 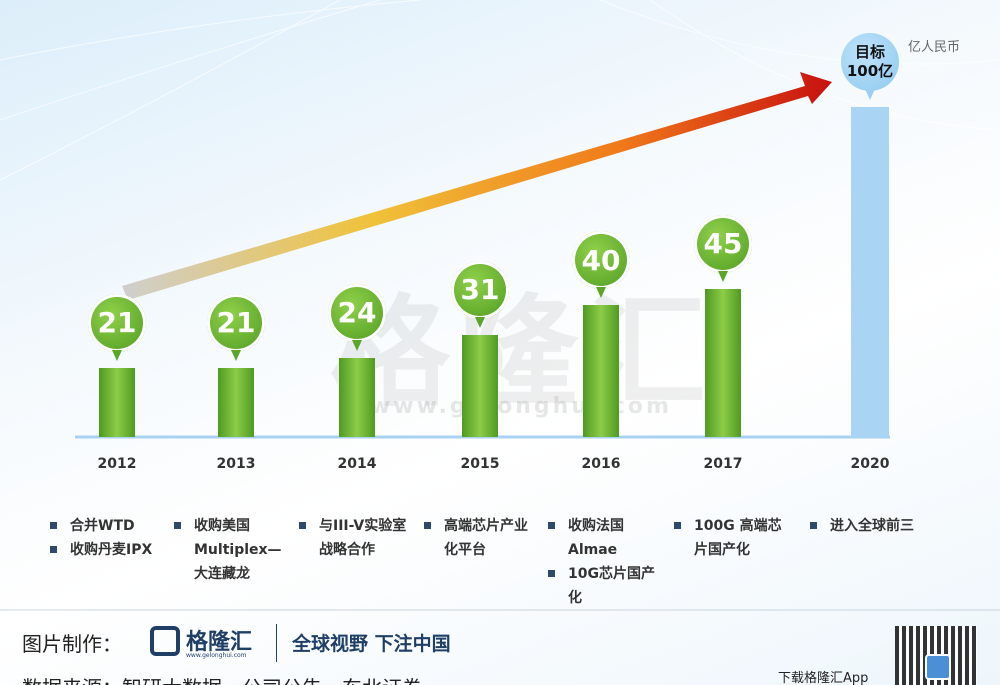 I want to click on note: 收购美国Multiplex—大连藏龙, so click(x=231, y=550).